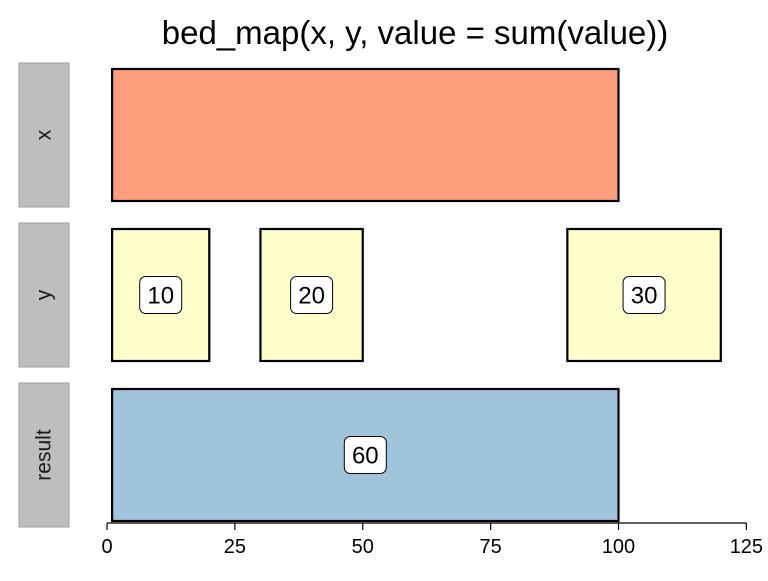  Describe the element at coordinates (618, 547) in the screenshot. I see `x-tick-label: 100` at that location.